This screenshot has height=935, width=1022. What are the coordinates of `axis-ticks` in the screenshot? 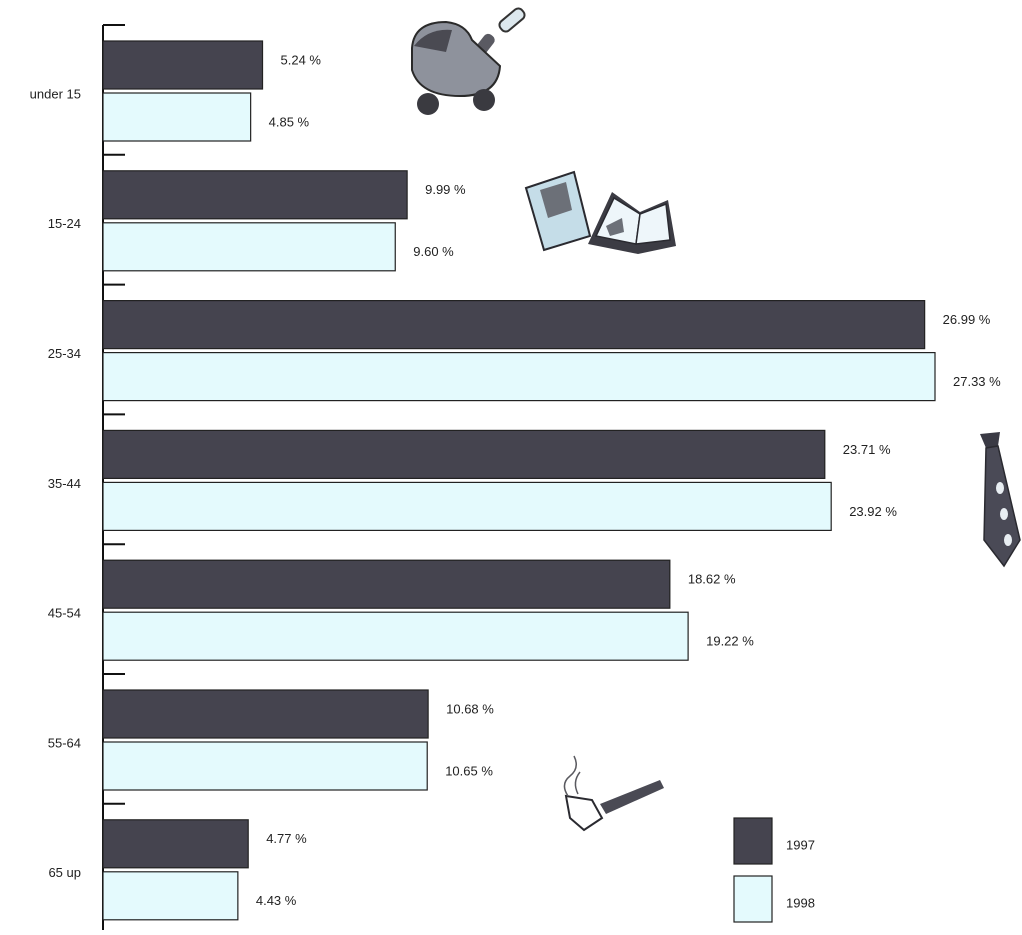 It's located at (114, 414).